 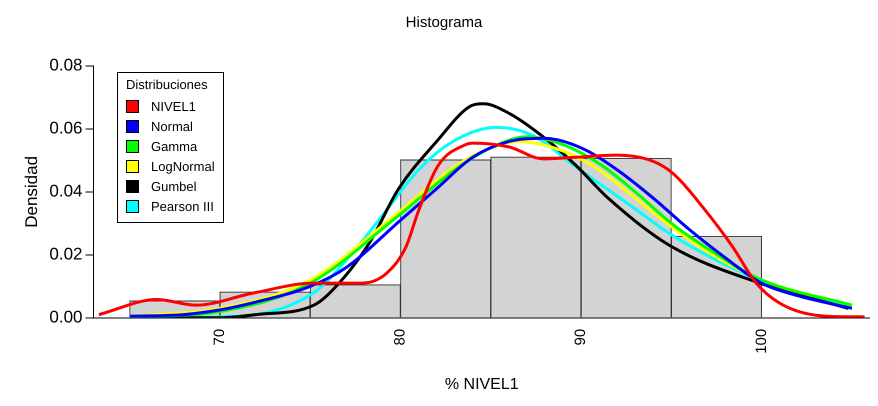 I want to click on legend-label: Normal, so click(x=172, y=126).